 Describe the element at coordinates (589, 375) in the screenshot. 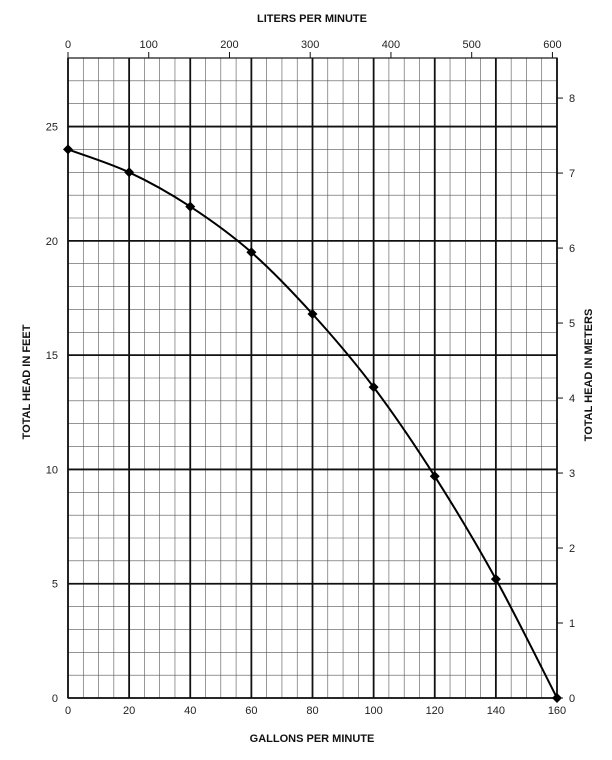

I see `right-axis-title: TOTAL HEAD IN METERS` at that location.